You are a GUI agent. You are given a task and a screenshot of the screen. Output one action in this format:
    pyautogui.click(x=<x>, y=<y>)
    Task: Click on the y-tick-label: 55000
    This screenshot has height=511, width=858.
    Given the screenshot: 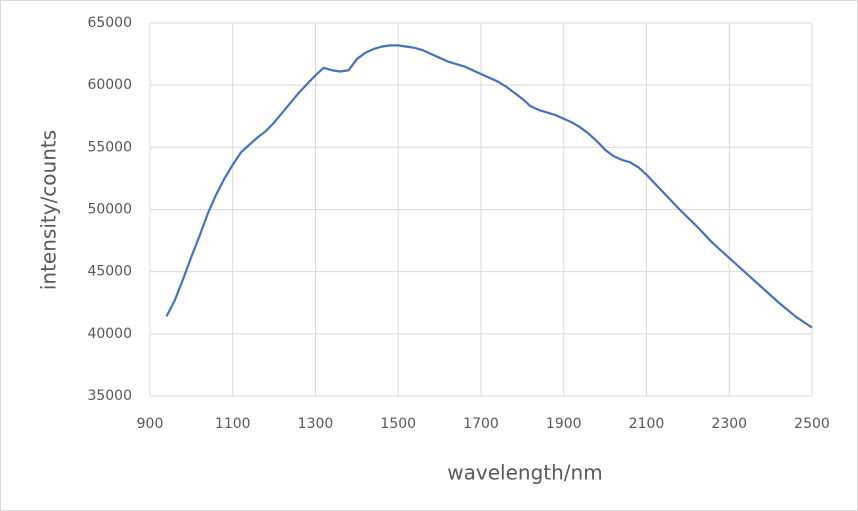 What is the action you would take?
    pyautogui.click(x=109, y=147)
    